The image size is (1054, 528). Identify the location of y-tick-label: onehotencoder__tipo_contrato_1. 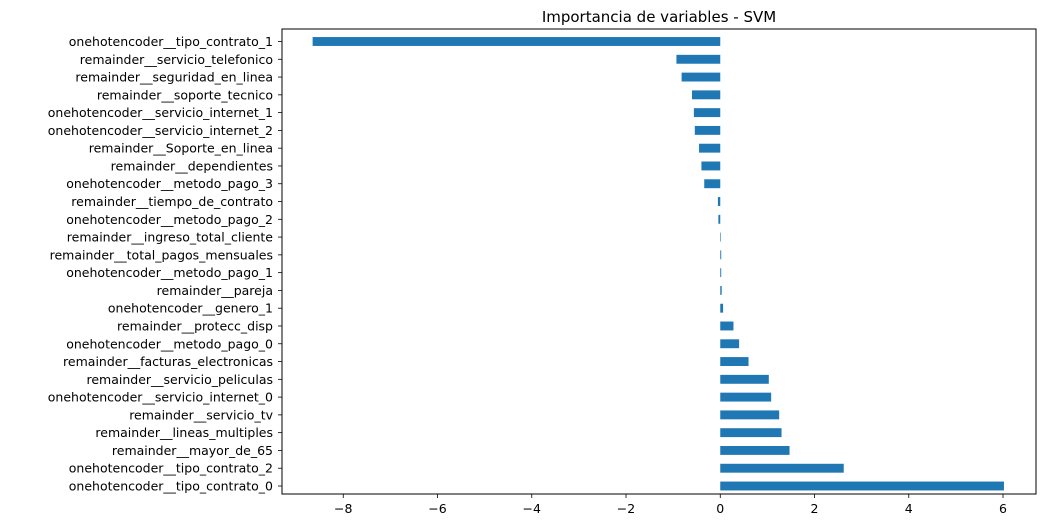
(171, 41).